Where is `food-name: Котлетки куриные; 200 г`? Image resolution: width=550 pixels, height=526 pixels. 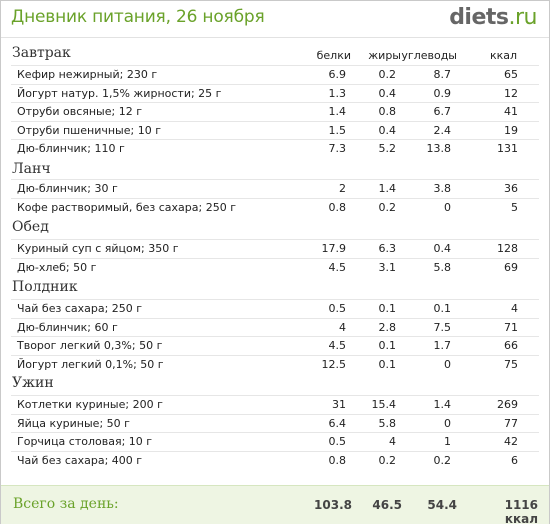
food-name: Котлетки куриные; 200 г is located at coordinates (90, 404).